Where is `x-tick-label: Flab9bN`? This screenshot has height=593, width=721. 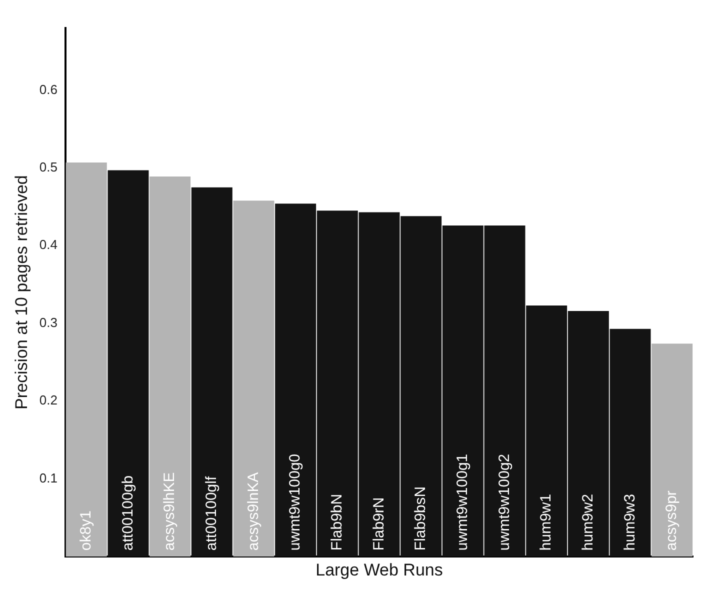
x-tick-label: Flab9bN is located at coordinates (337, 522).